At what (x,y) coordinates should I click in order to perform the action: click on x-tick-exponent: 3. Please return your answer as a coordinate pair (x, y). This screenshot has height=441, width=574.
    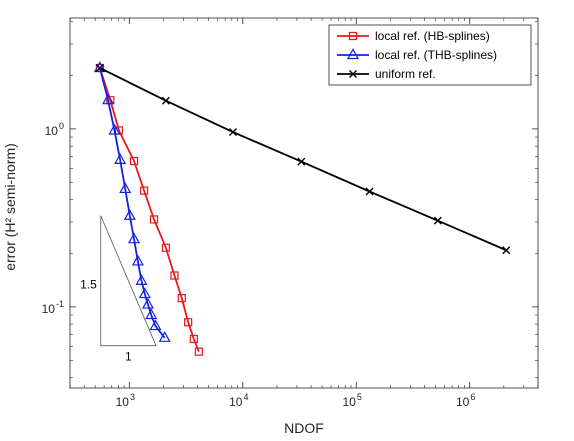
    Looking at the image, I should click on (132, 397).